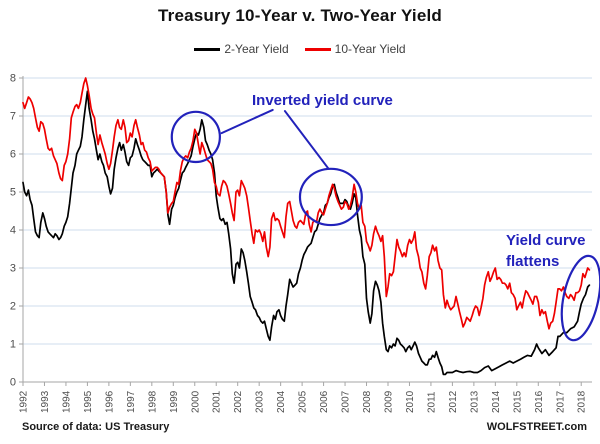 The height and width of the screenshot is (444, 600). Describe the element at coordinates (96, 427) in the screenshot. I see `source-note: Source of data: US Treasury` at that location.